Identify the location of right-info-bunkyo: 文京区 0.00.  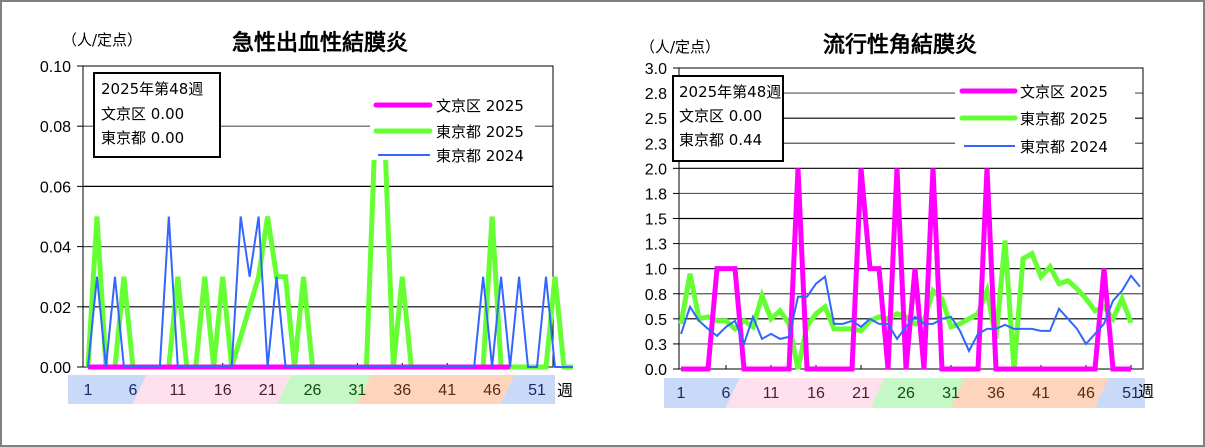
(720, 116).